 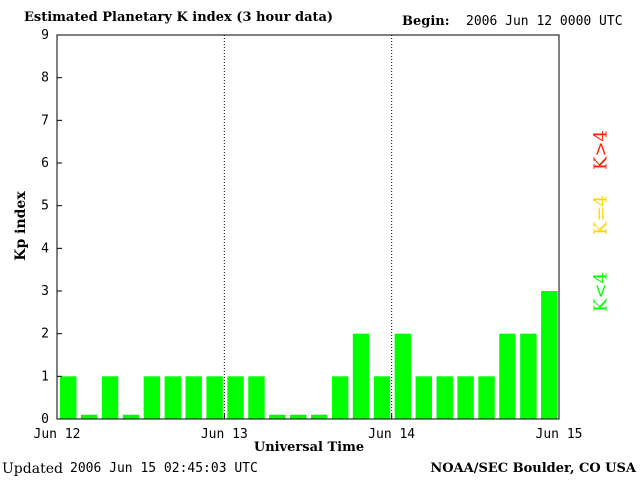 What do you see at coordinates (45, 419) in the screenshot?
I see `y-tick-label: 0` at bounding box center [45, 419].